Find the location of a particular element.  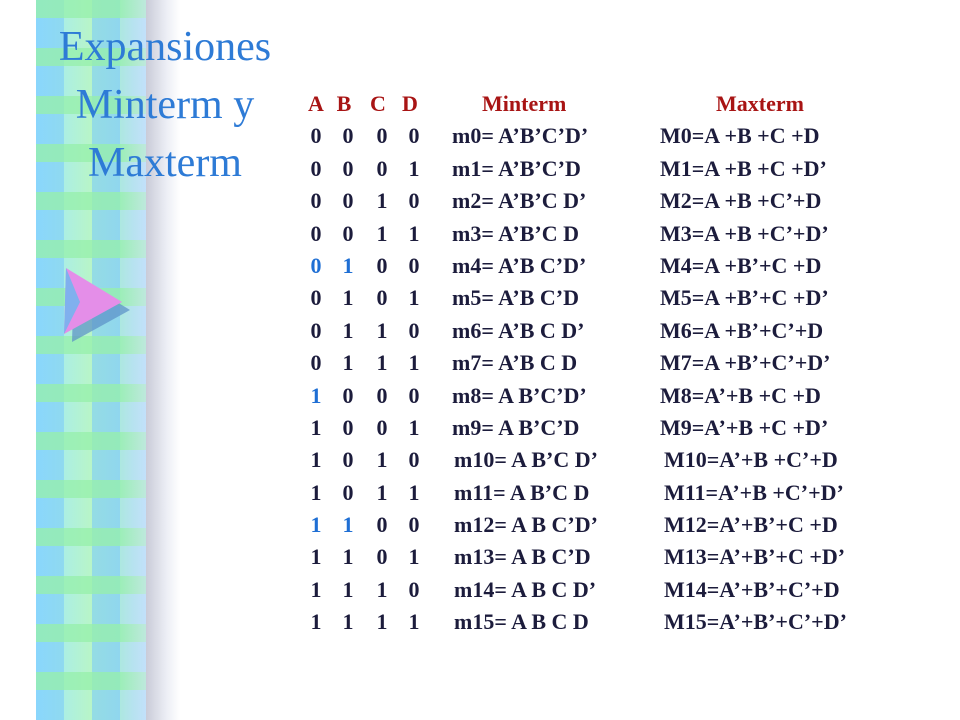

minterm-cell: m6= A’B C D’ is located at coordinates (518, 330).